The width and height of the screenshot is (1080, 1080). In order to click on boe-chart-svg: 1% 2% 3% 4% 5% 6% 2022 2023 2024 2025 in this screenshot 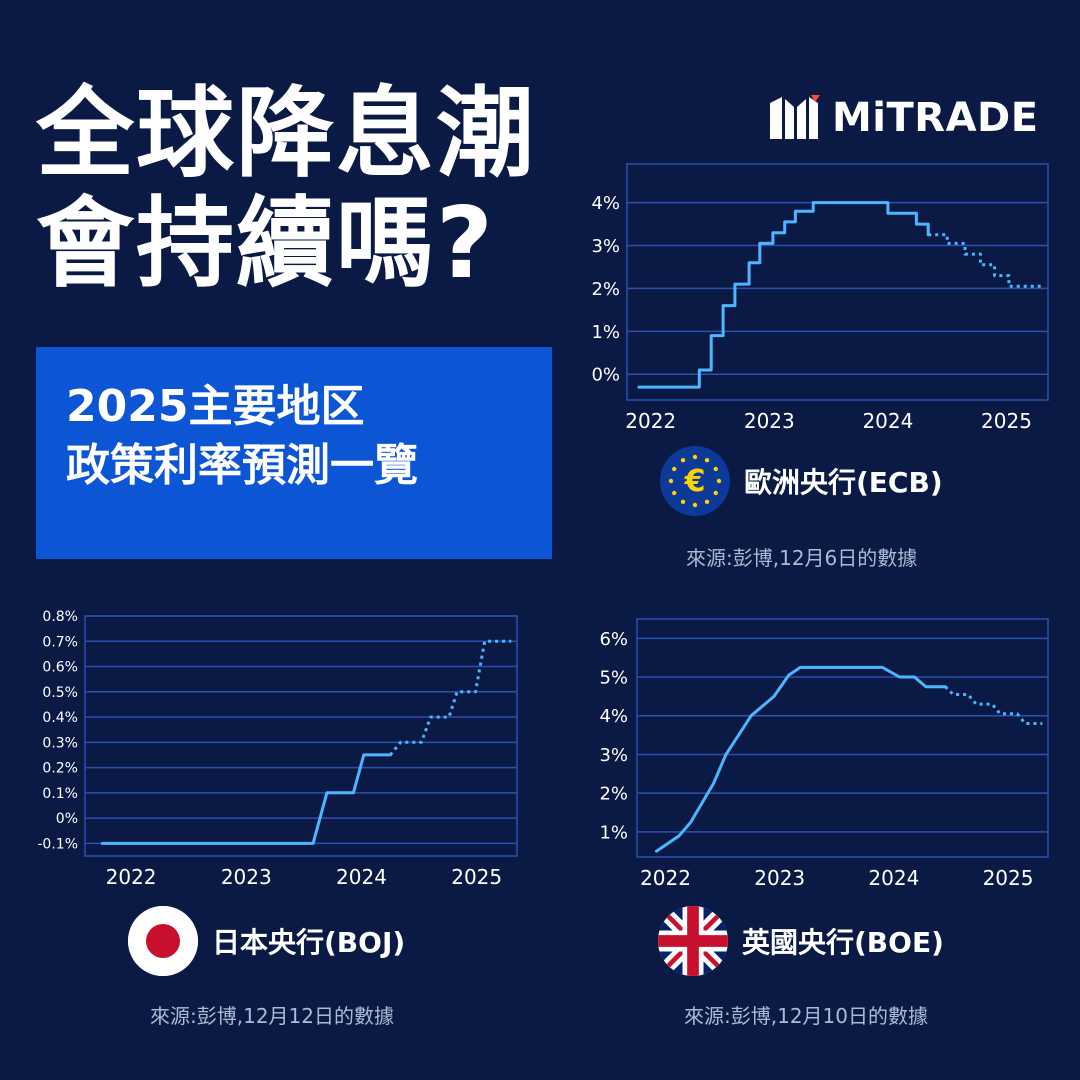, I will do `click(824, 754)`.